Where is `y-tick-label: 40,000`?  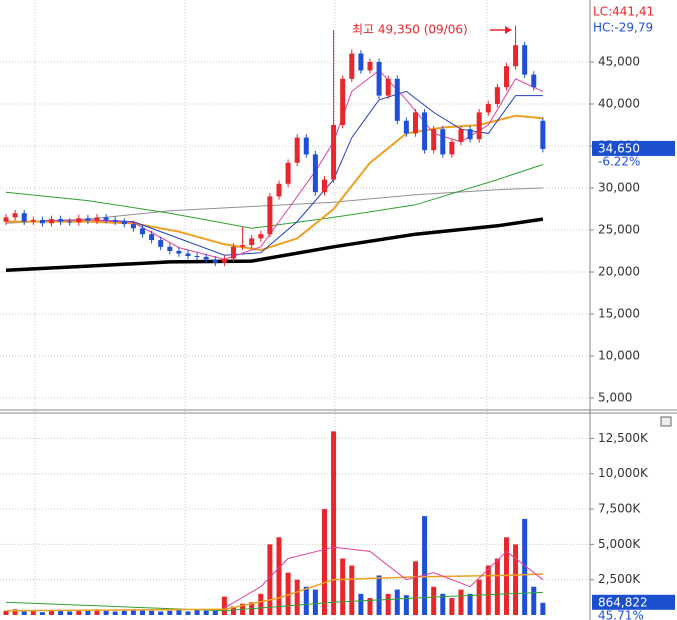
y-tick-label: 40,000 is located at coordinates (619, 103).